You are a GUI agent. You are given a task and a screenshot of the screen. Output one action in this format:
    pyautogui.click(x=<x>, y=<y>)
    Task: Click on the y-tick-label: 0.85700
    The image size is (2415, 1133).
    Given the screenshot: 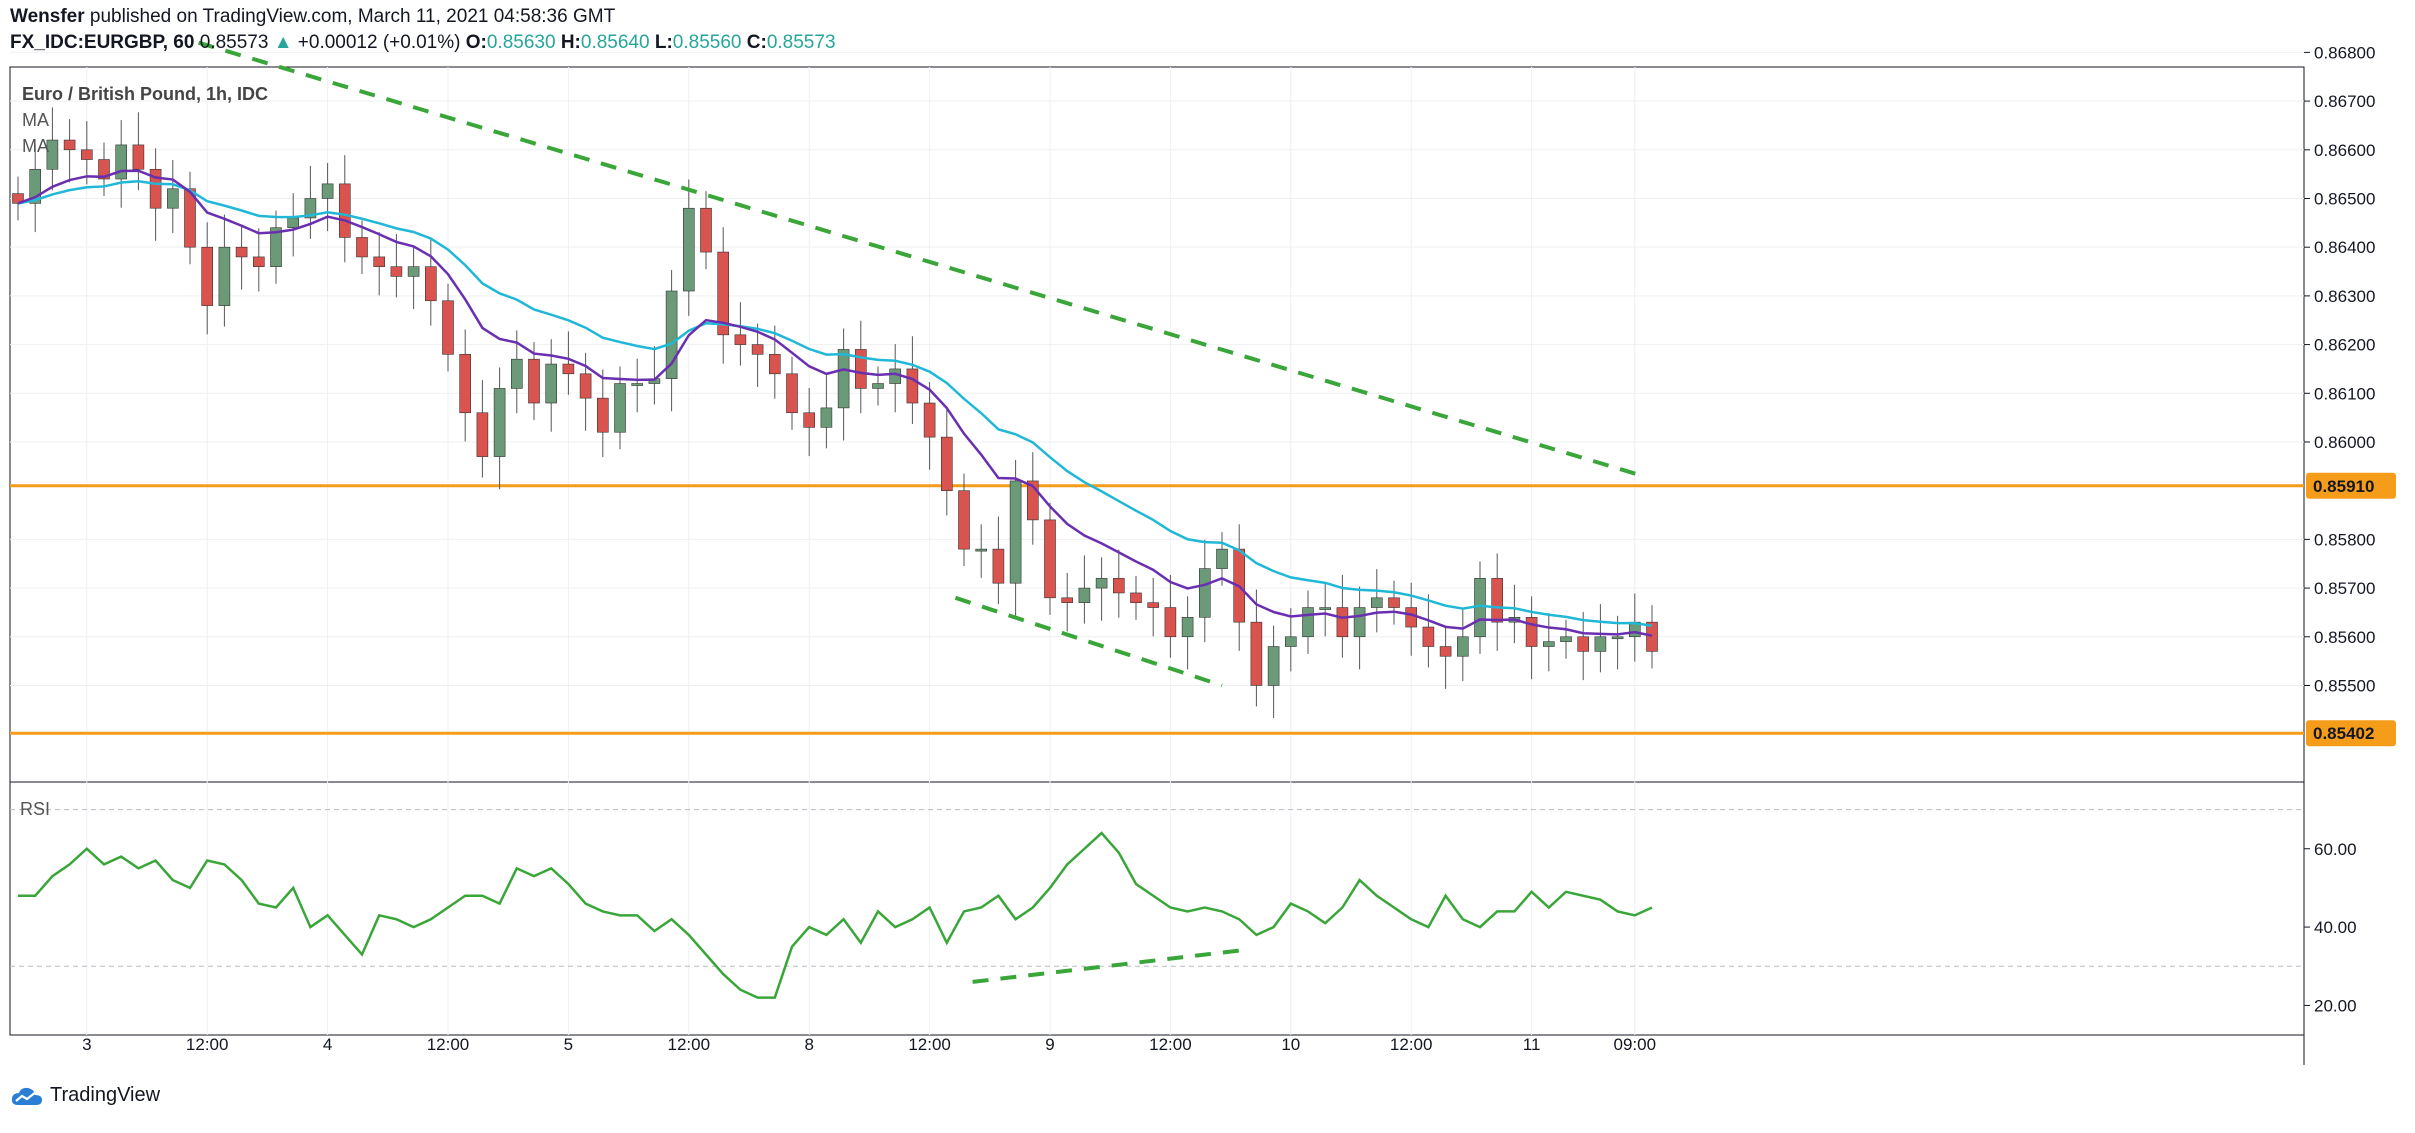 What is the action you would take?
    pyautogui.click(x=2344, y=588)
    